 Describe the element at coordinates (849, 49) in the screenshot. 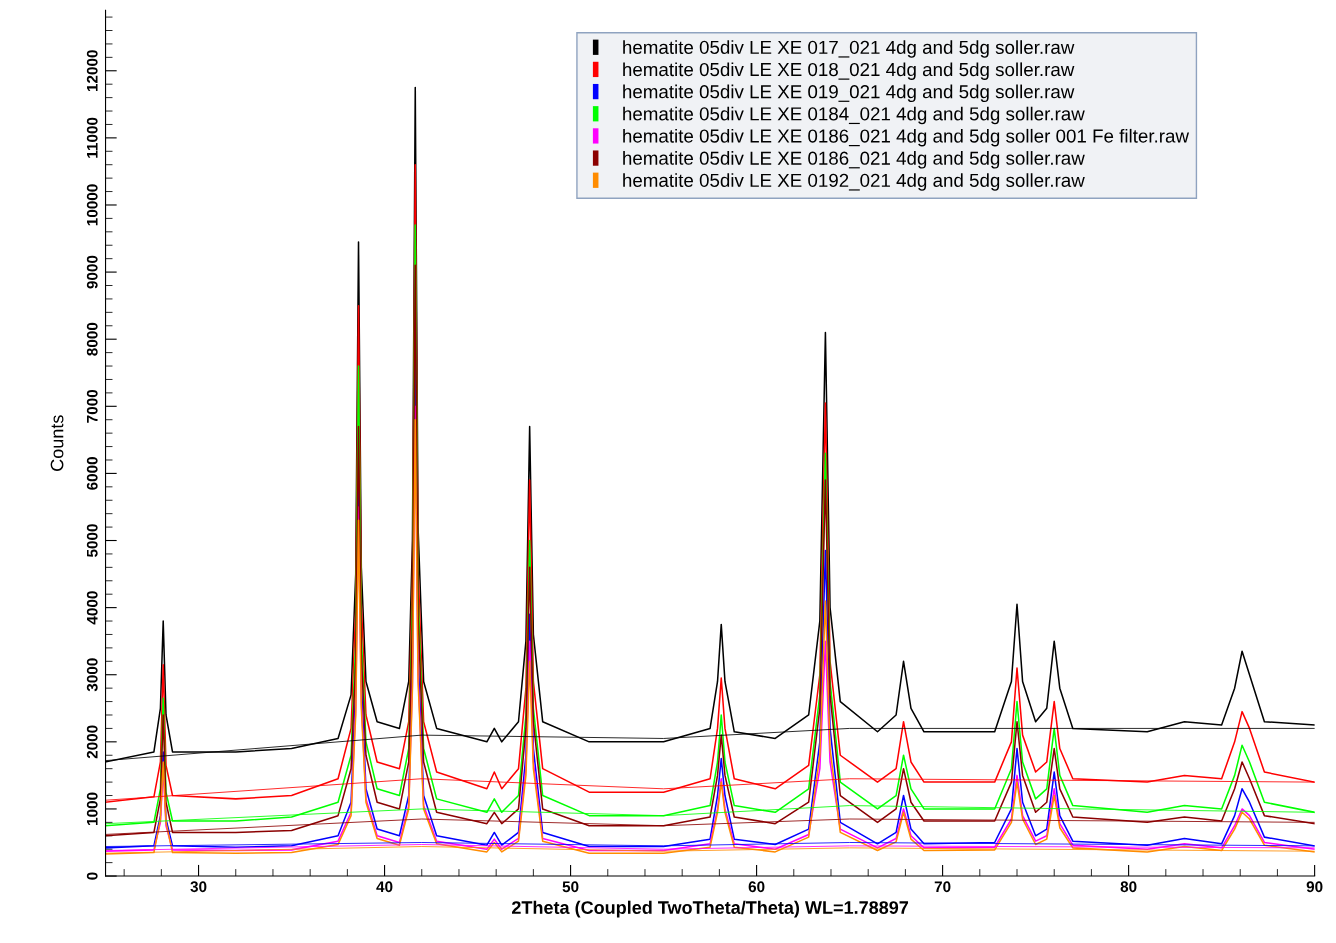

I see `legend-label: hematite 05div LE XE 017_021 4dg and 5dg soller.raw` at that location.